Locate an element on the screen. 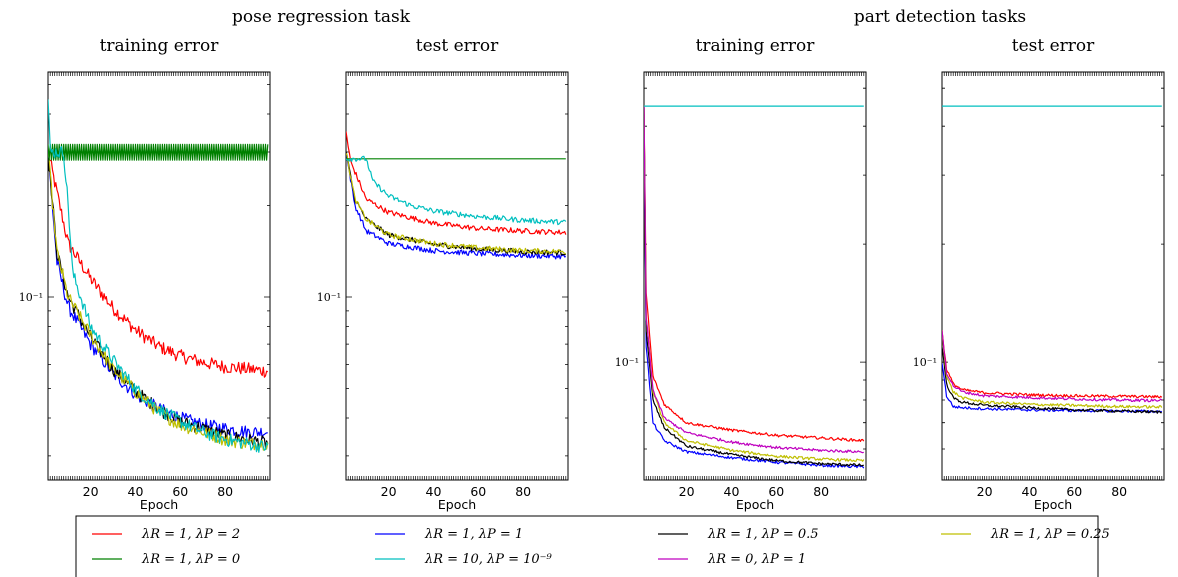 The width and height of the screenshot is (1178, 577). group-title-part: part detection tasks is located at coordinates (940, 17).